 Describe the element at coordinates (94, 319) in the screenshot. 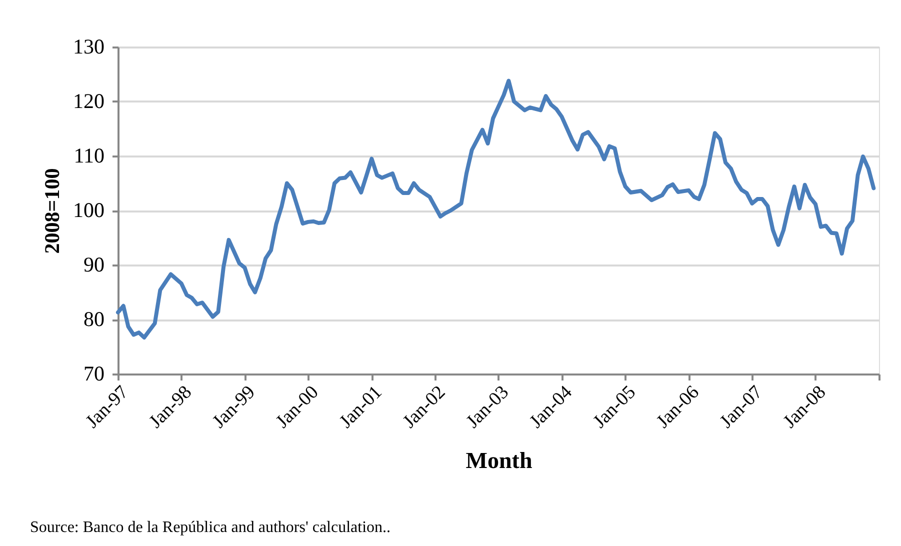

I see `y-tick-label: 80` at that location.